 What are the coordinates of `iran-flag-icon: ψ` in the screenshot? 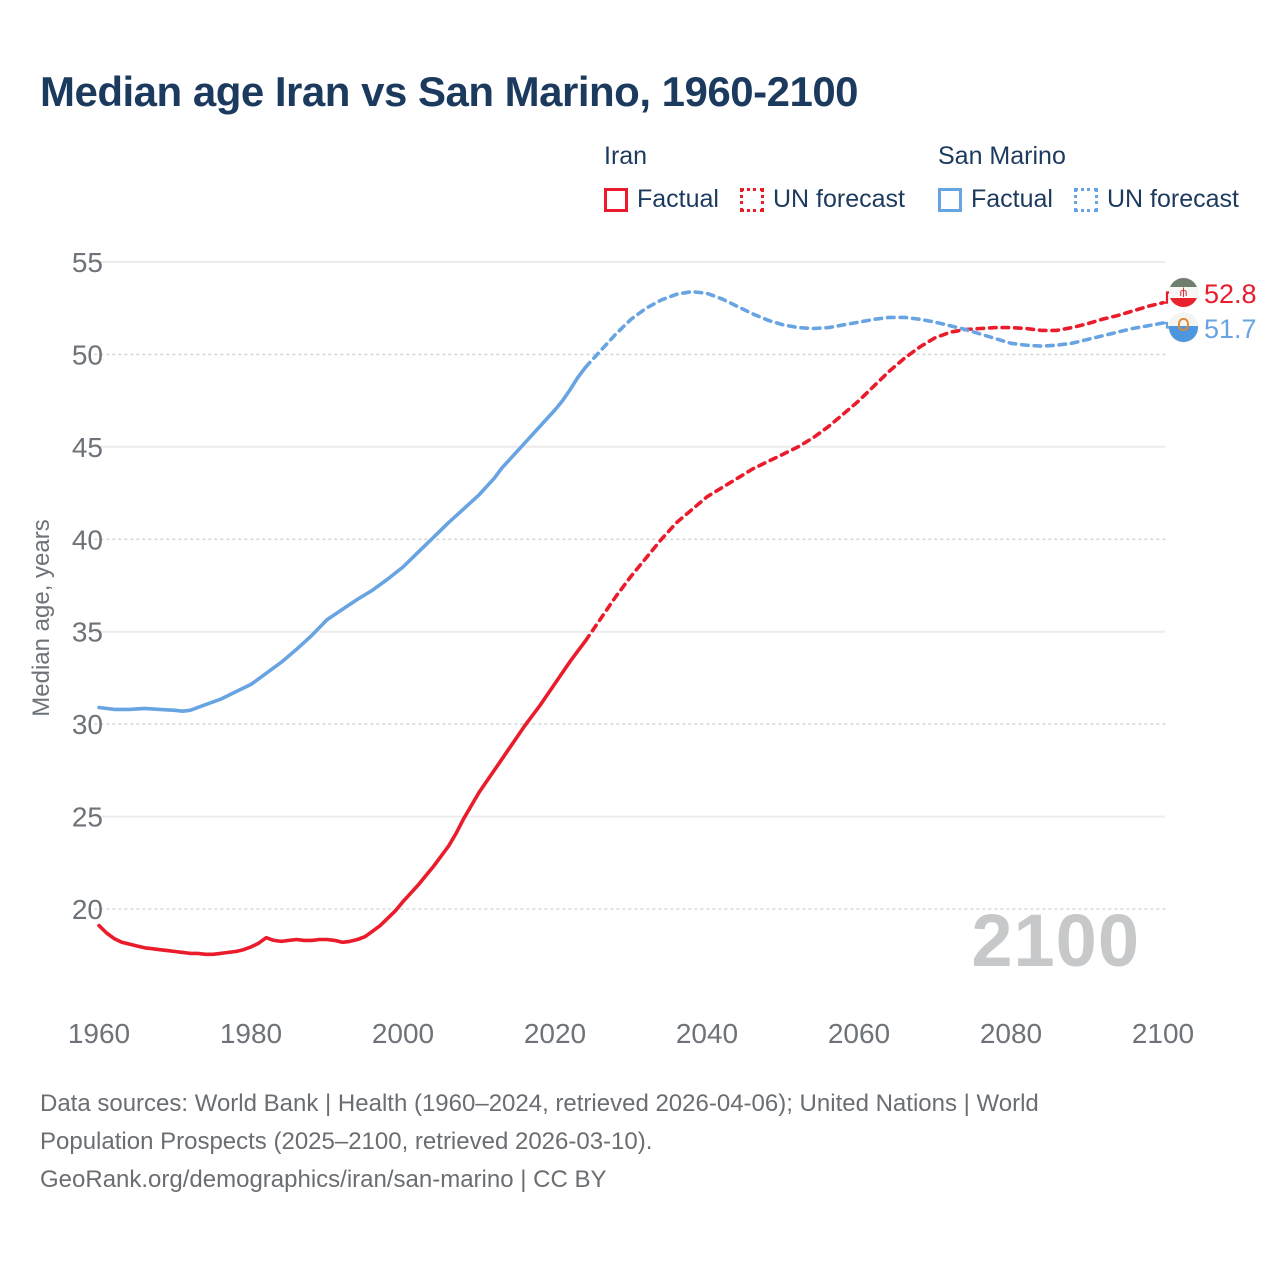 It's located at (1183, 292).